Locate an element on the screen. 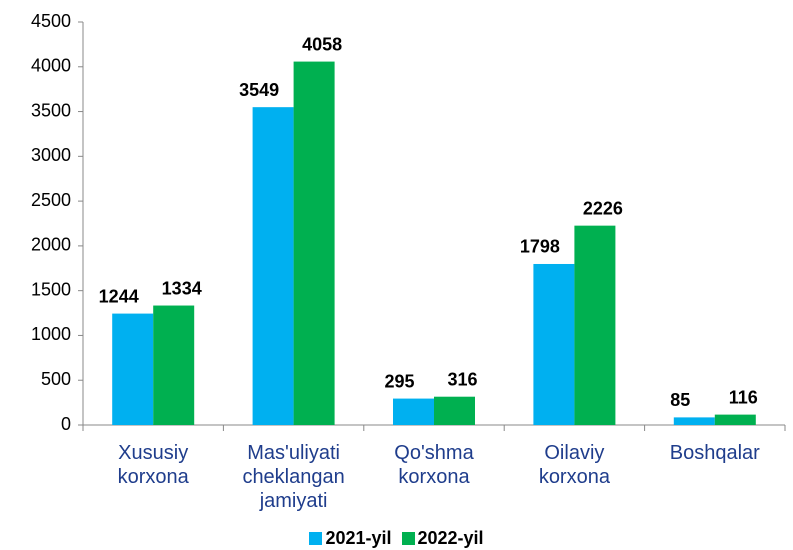 Image resolution: width=793 pixels, height=550 pixels. data-label: 295 is located at coordinates (399, 381).